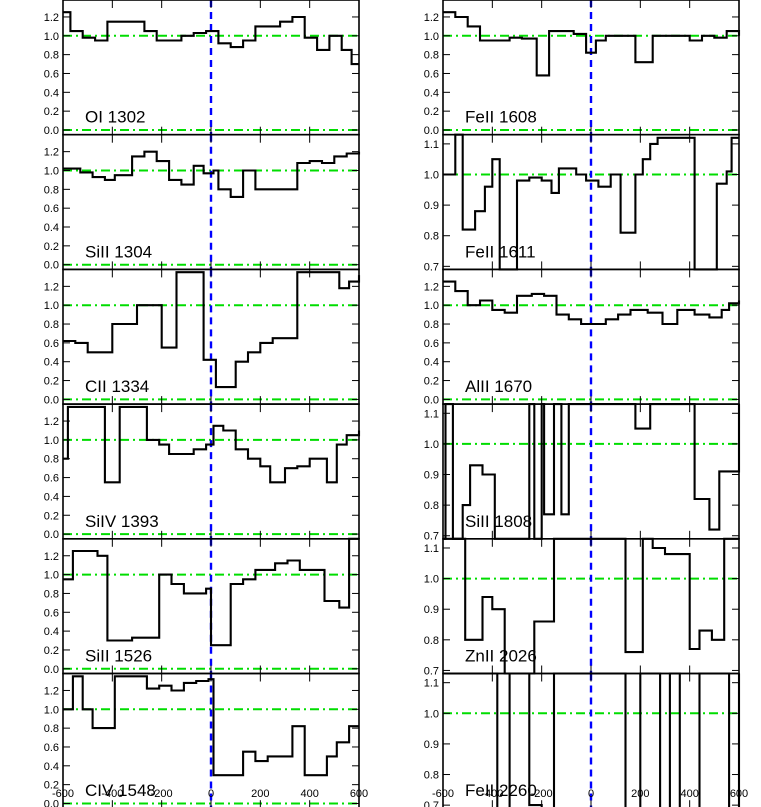  Describe the element at coordinates (118, 656) in the screenshot. I see `ion-label: SiII 1526` at that location.